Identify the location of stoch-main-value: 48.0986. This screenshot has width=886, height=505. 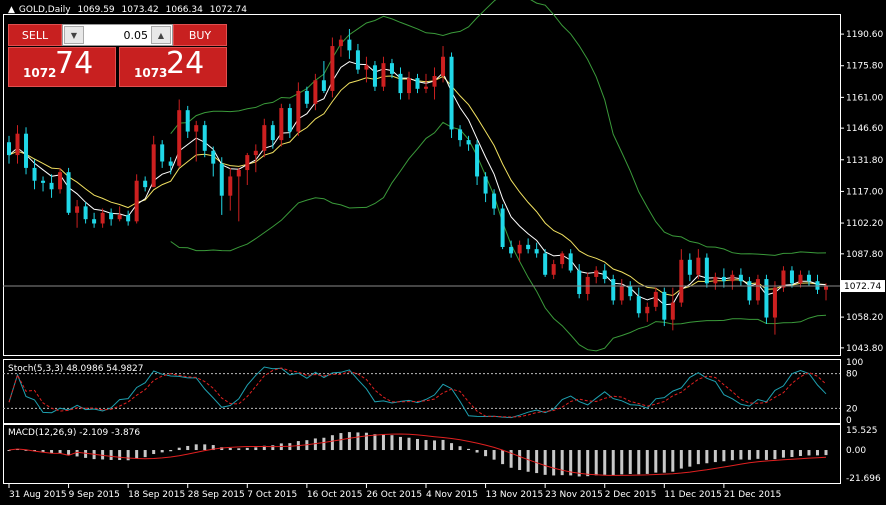
(85, 369).